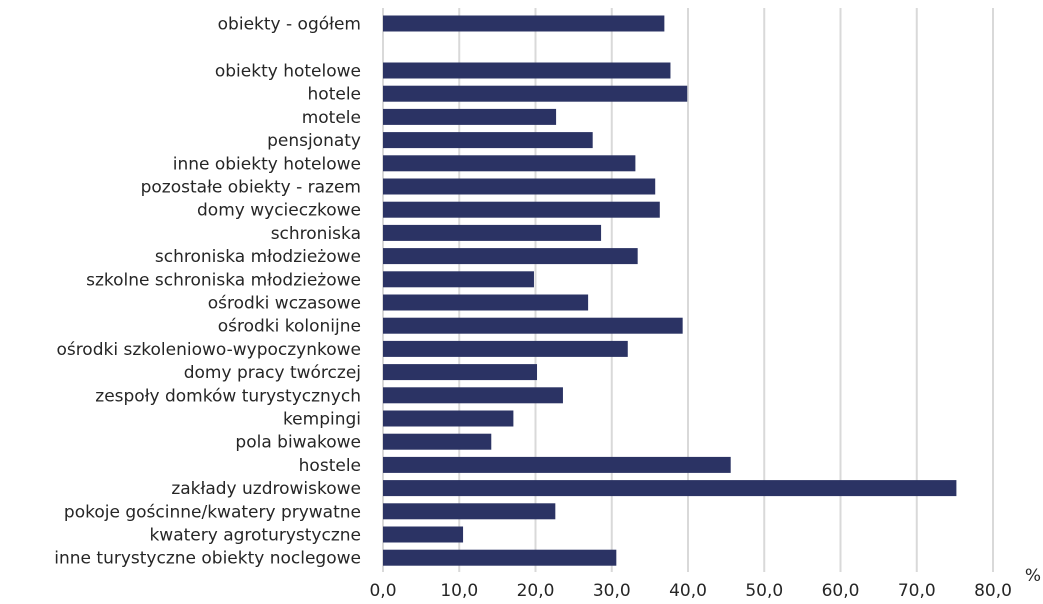  Describe the element at coordinates (612, 591) in the screenshot. I see `x-tick-label: 30,0` at that location.